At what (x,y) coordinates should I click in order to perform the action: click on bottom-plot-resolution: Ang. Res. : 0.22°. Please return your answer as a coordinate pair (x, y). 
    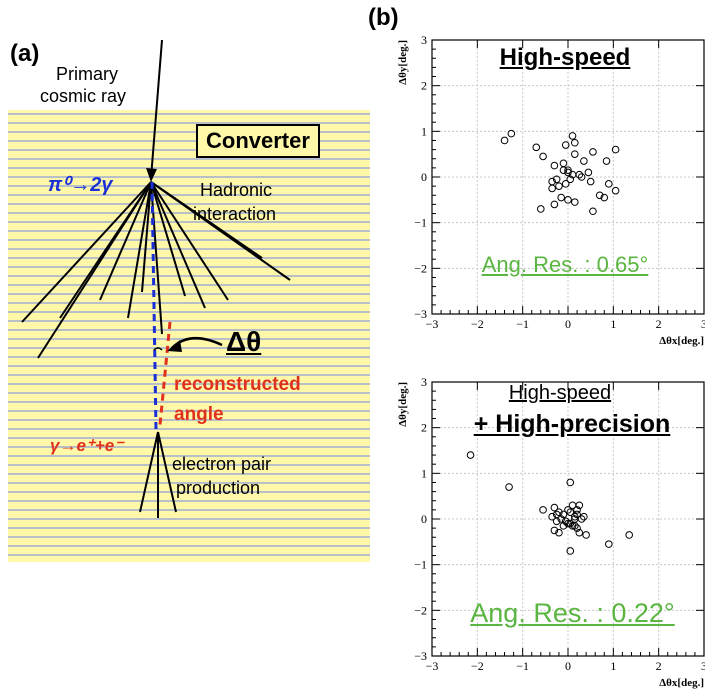
    Looking at the image, I should click on (572, 613).